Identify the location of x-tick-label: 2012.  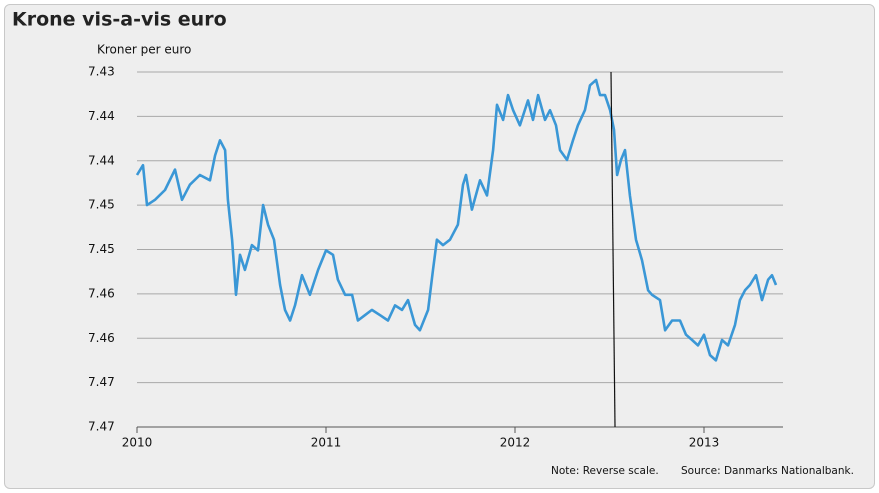
(515, 443).